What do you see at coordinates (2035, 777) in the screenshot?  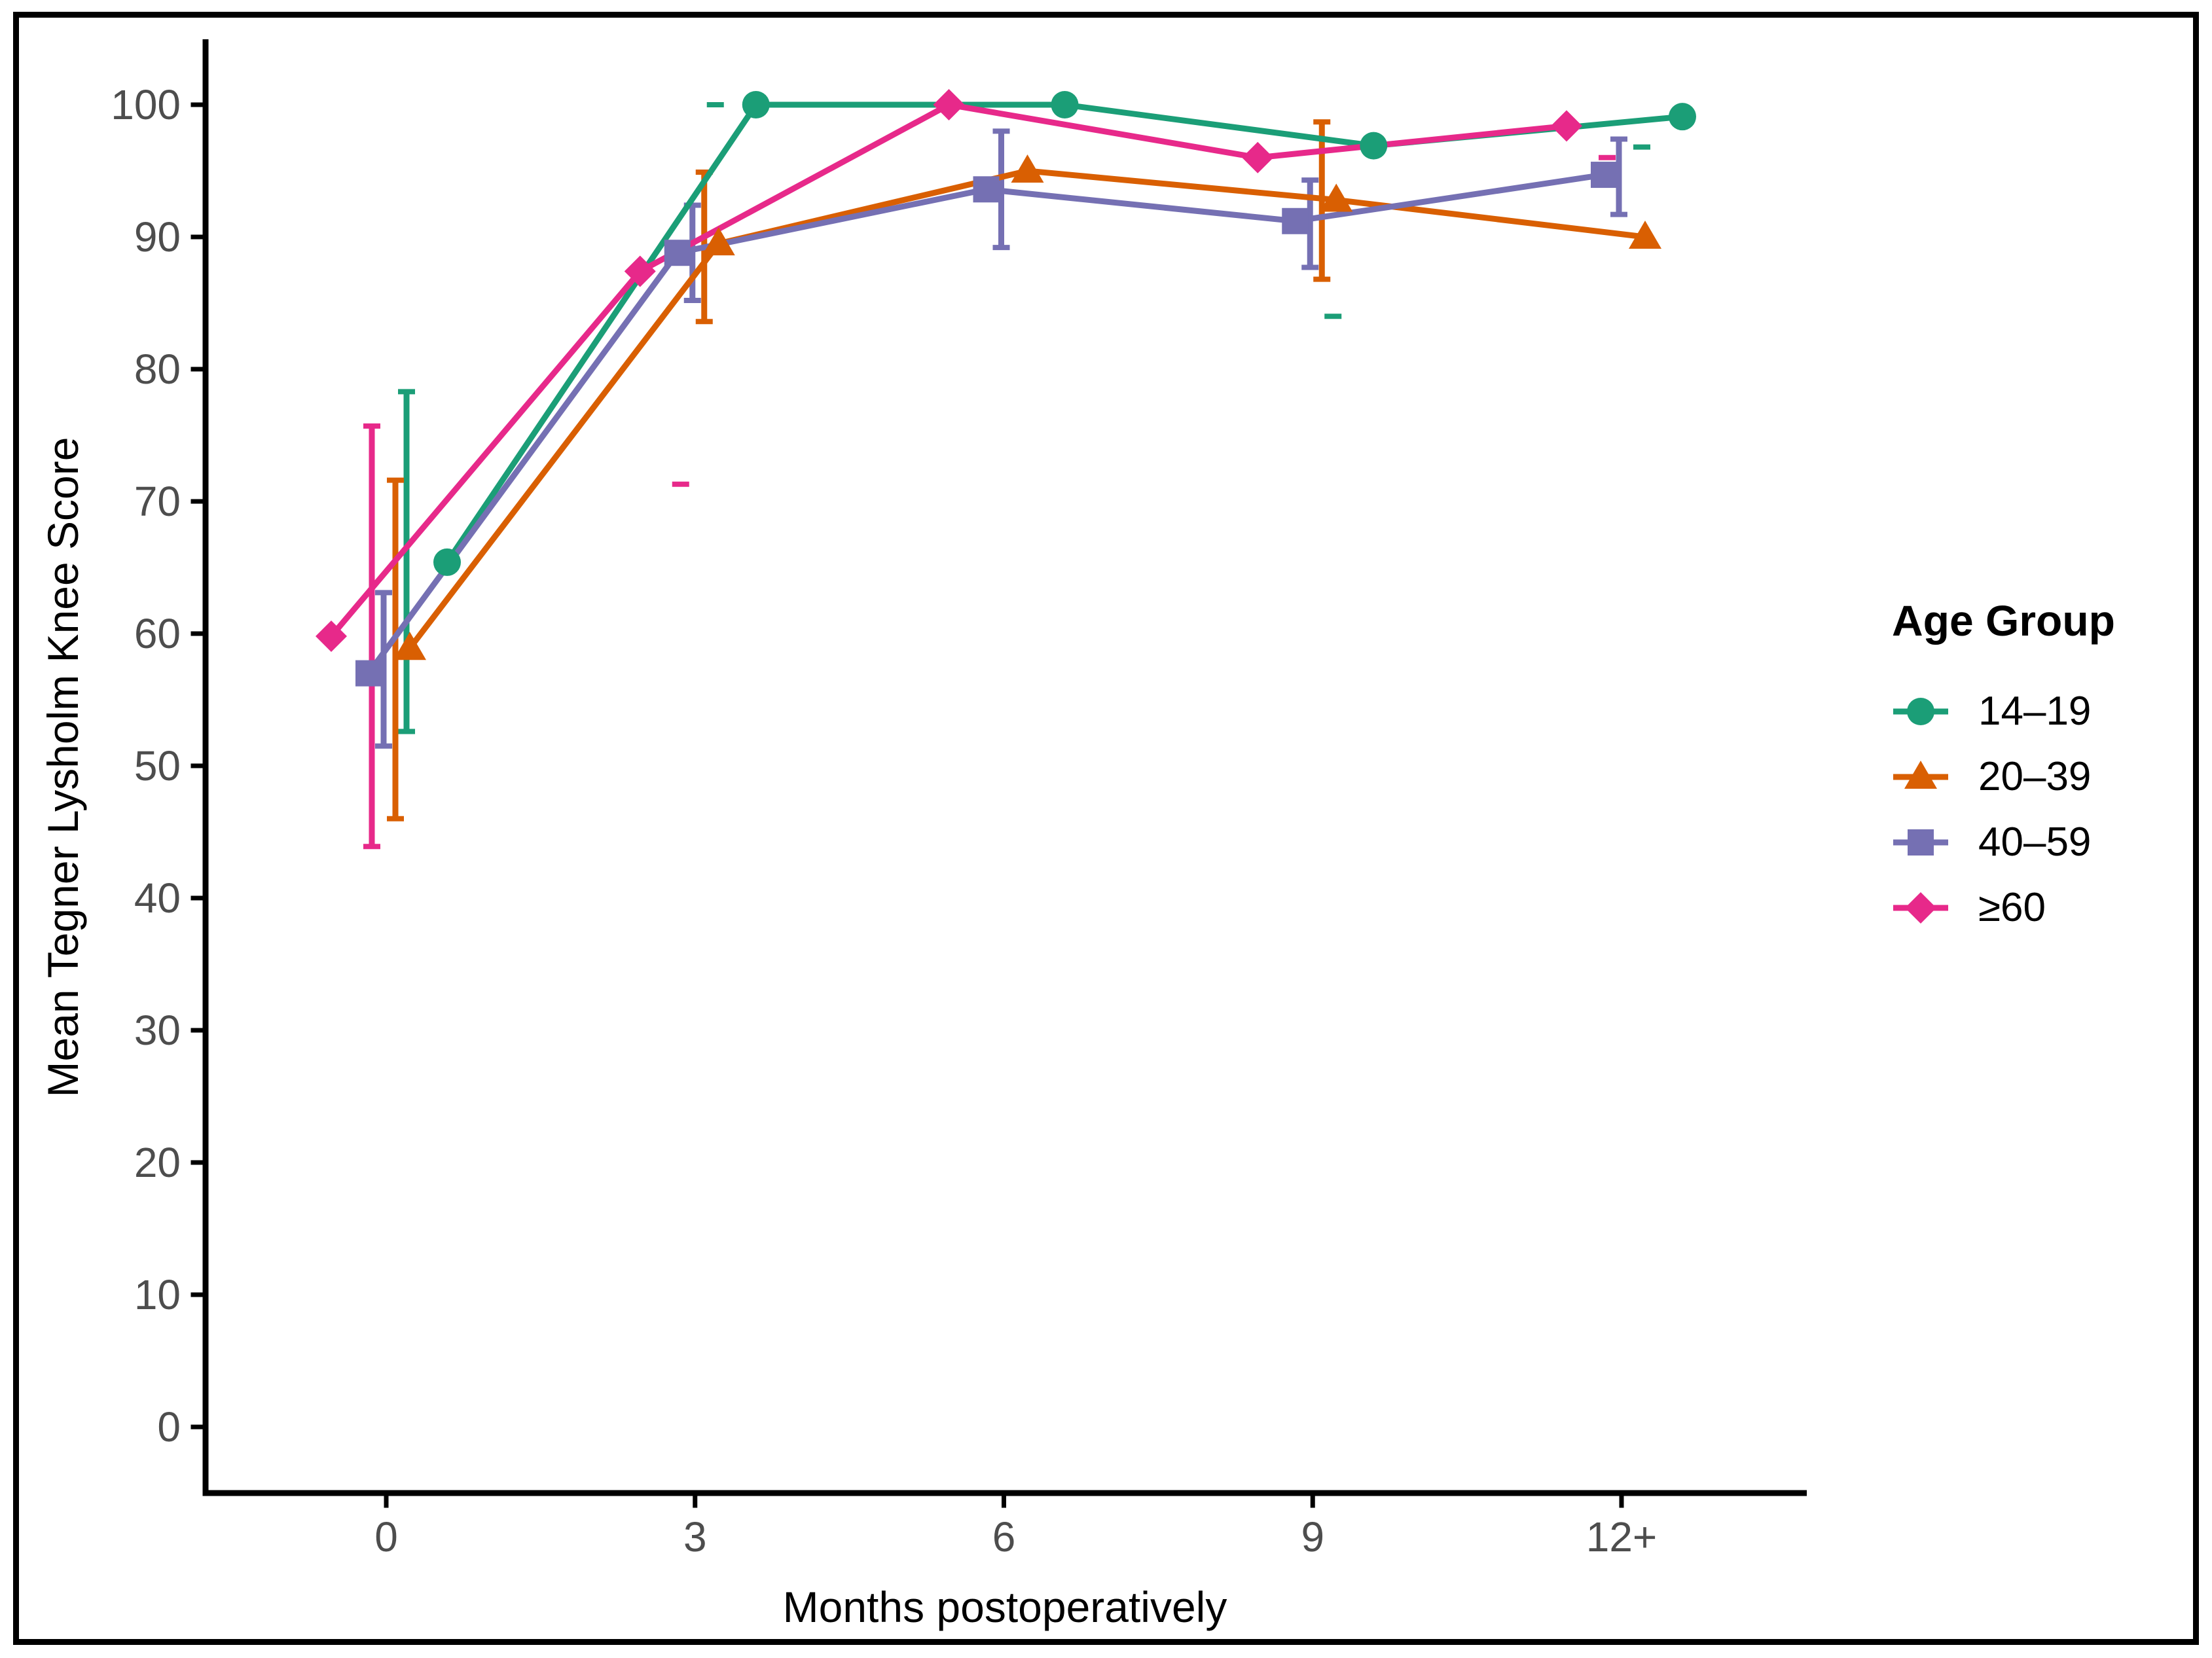 I see `legend-label-20–39: 20–39` at bounding box center [2035, 777].